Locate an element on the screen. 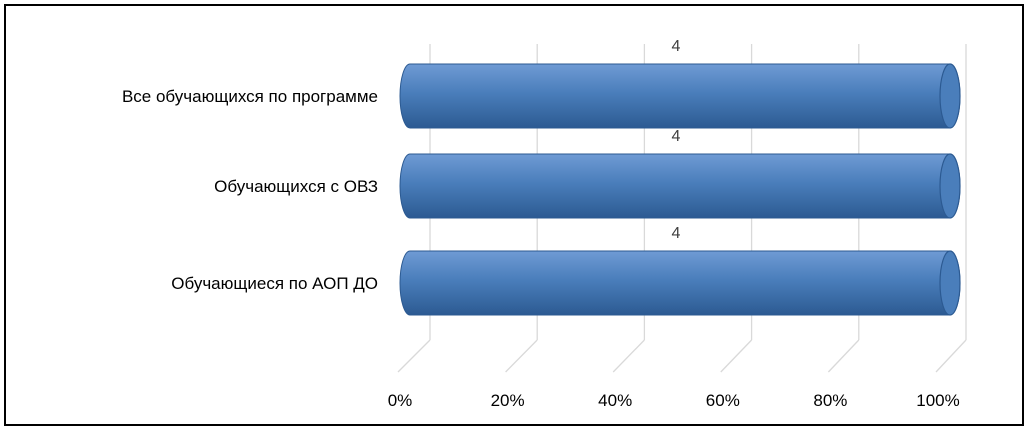 This screenshot has height=430, width=1031. x-tick-label: 60% is located at coordinates (723, 400).